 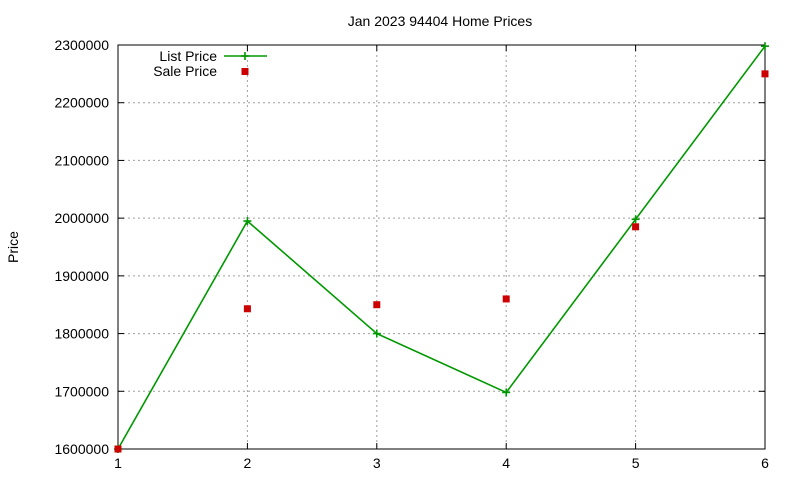 I want to click on x-tick-label: 3, so click(x=377, y=463).